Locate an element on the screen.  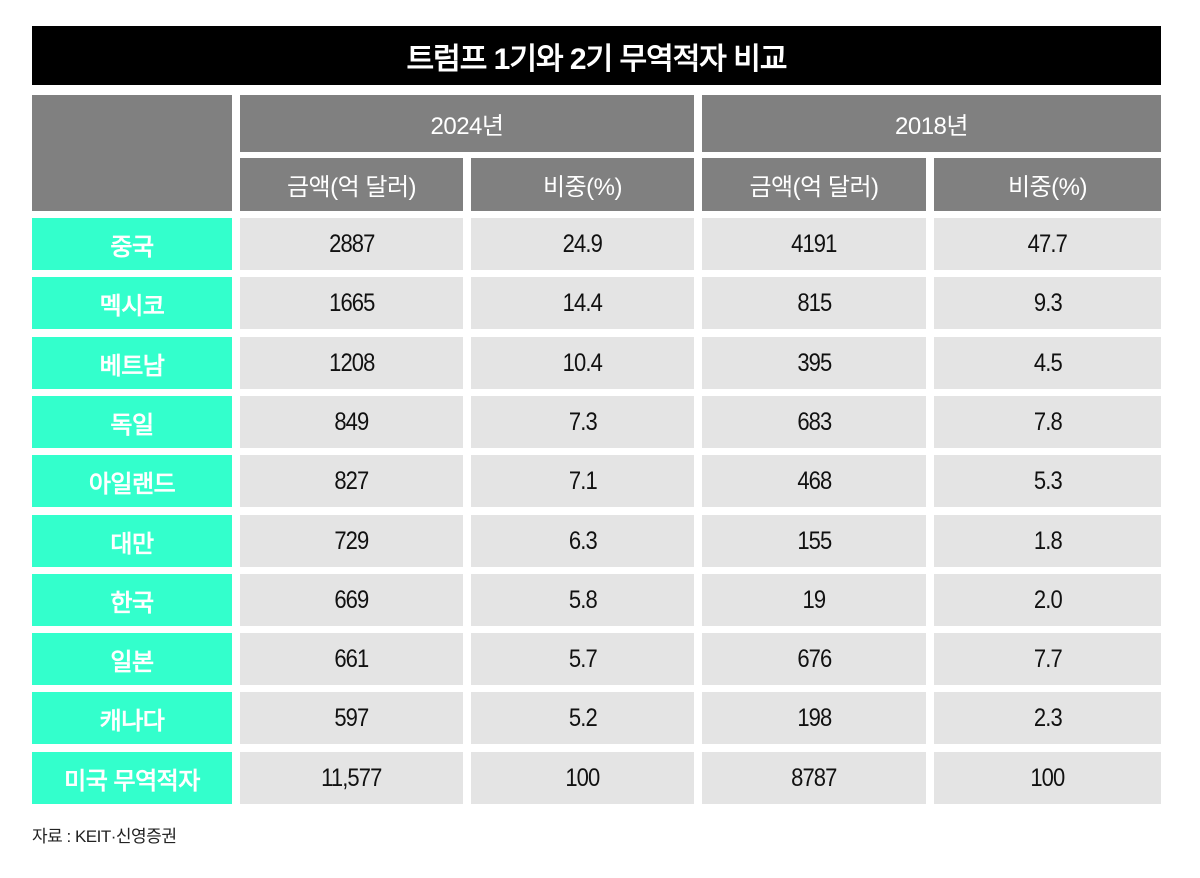
share-2024-cell: 7.3 is located at coordinates (582, 422).